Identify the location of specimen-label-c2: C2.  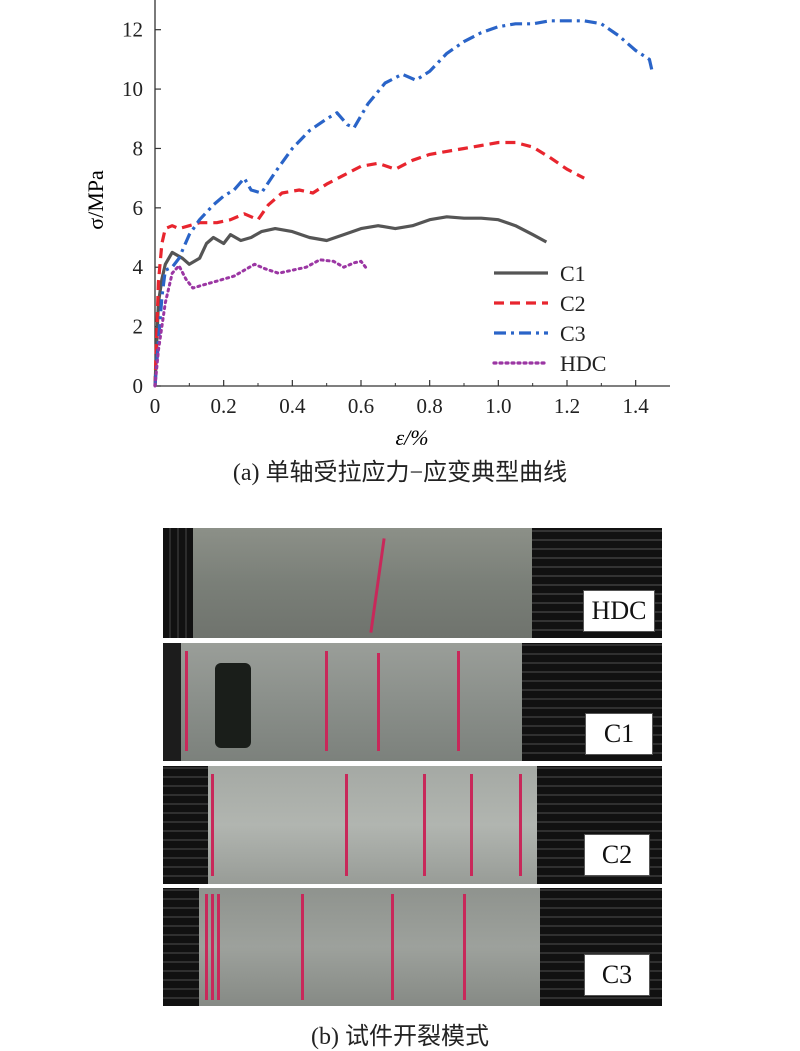
(617, 855).